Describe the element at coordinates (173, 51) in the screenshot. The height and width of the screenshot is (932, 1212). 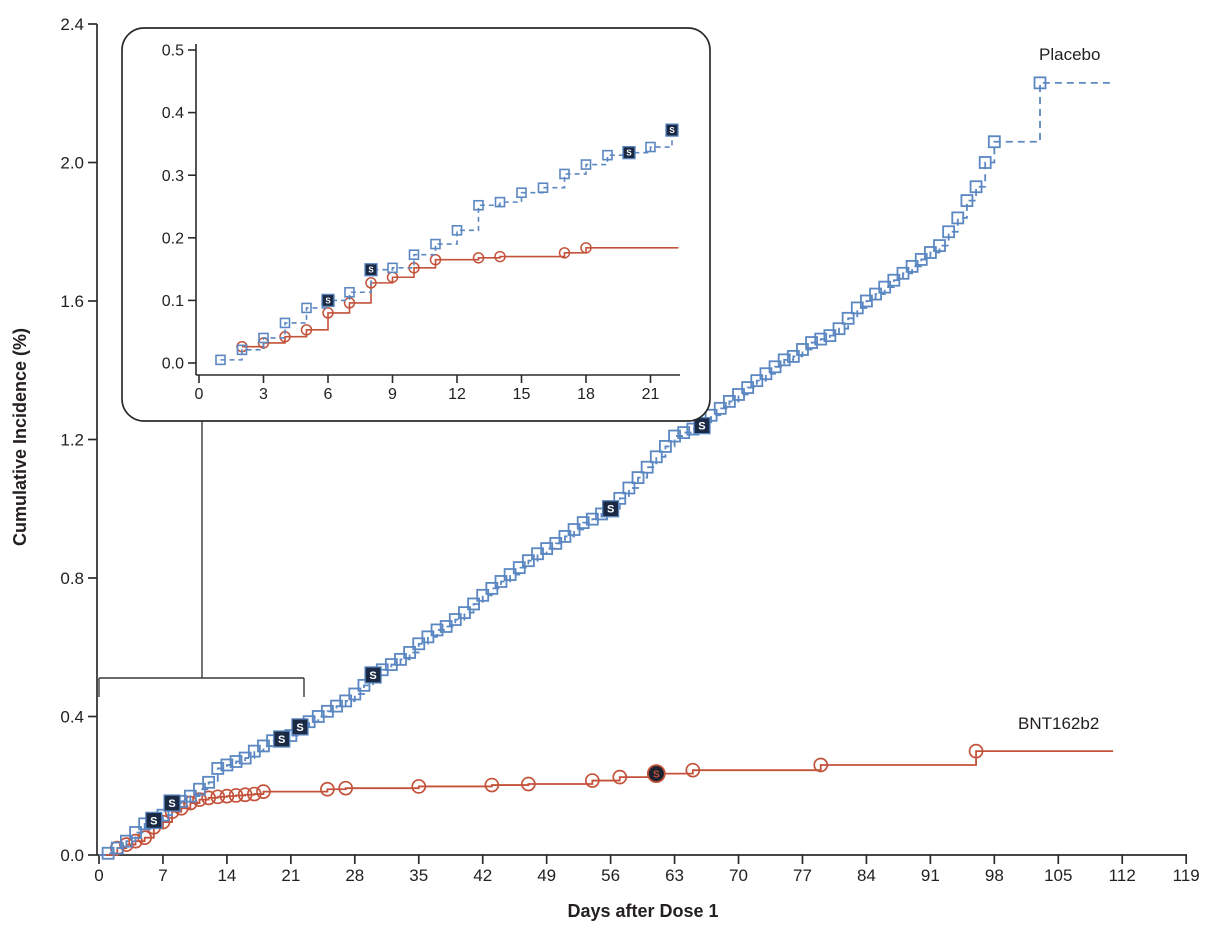
I see `svg-text: 0.5` at that location.